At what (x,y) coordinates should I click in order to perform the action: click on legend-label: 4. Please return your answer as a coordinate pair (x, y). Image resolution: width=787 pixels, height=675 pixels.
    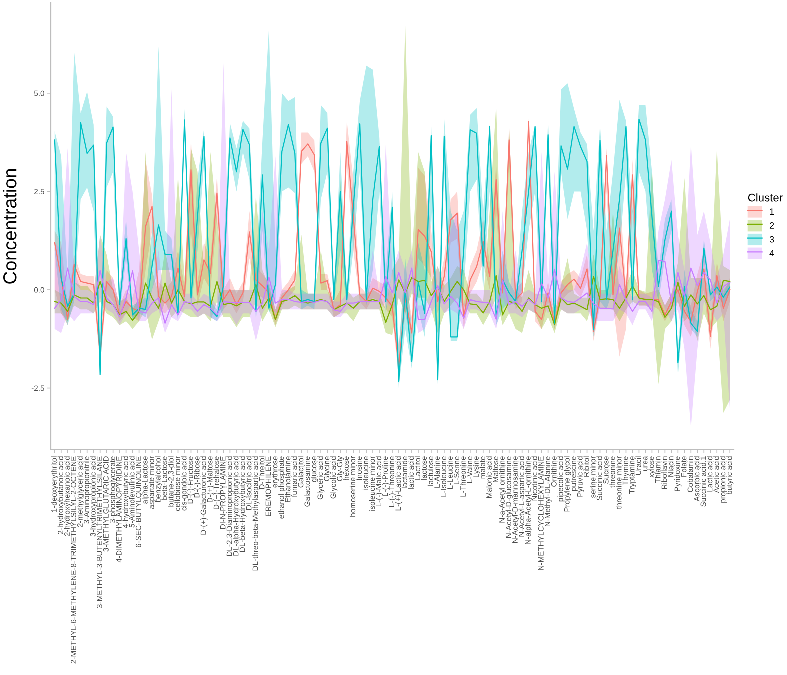
    Looking at the image, I should click on (772, 253).